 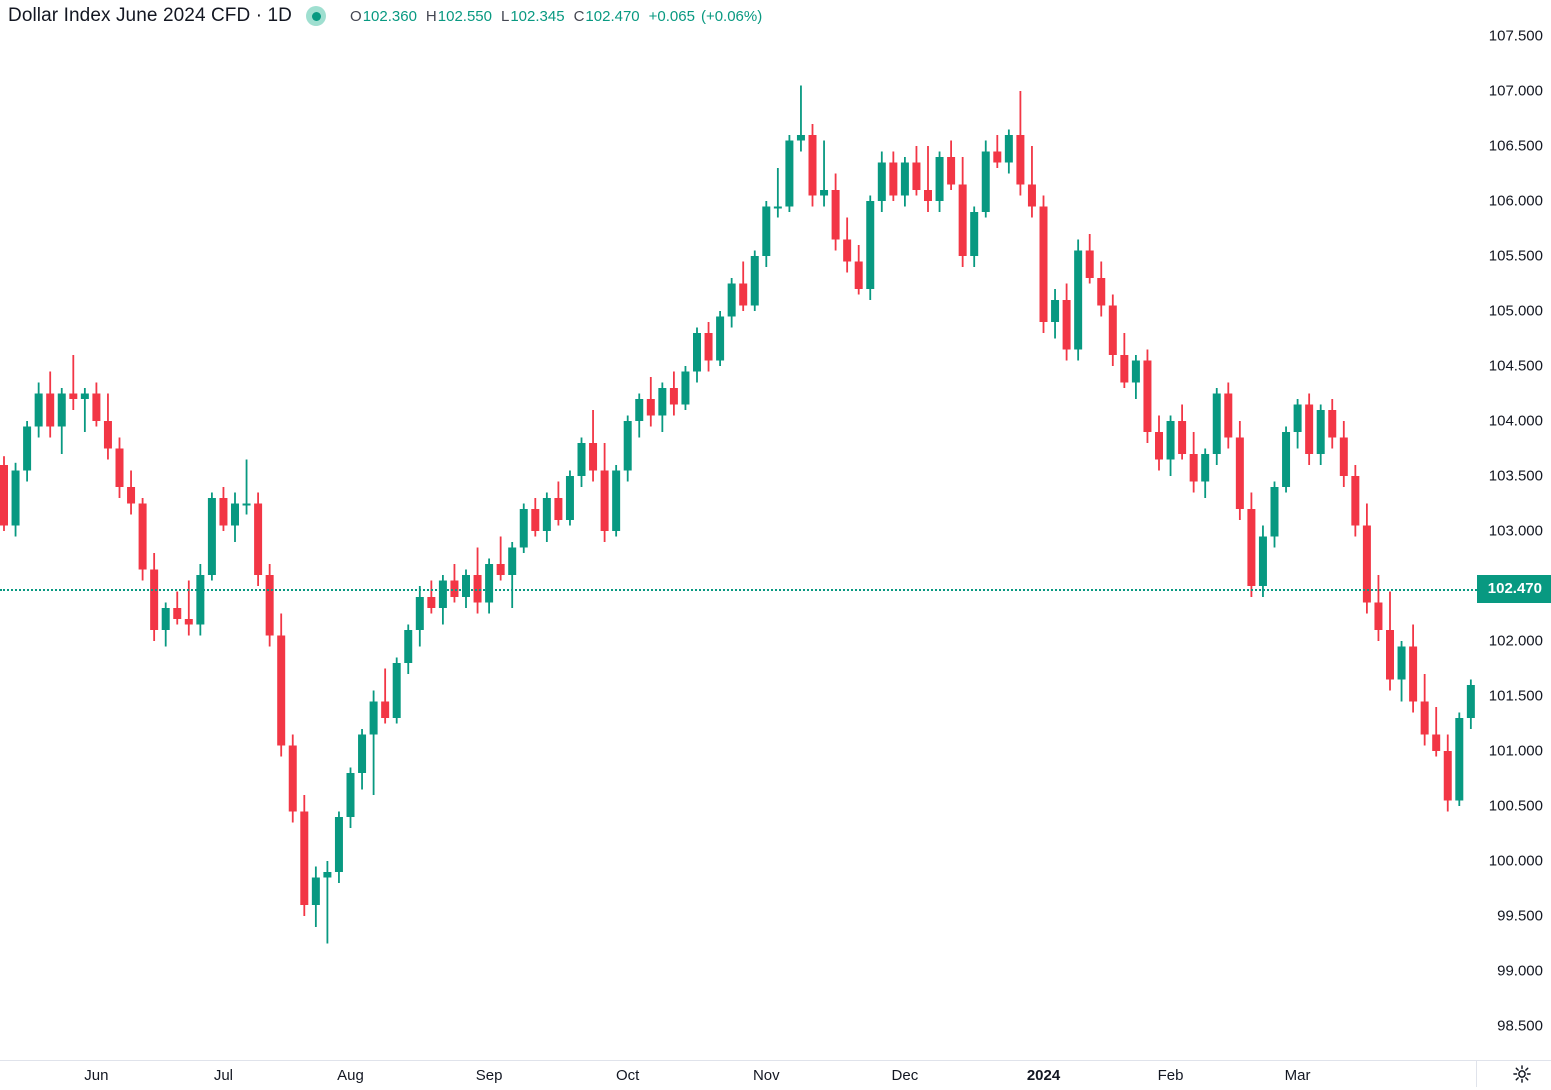 I want to click on ohlc-change-percent: (+0.06%), so click(x=731, y=16).